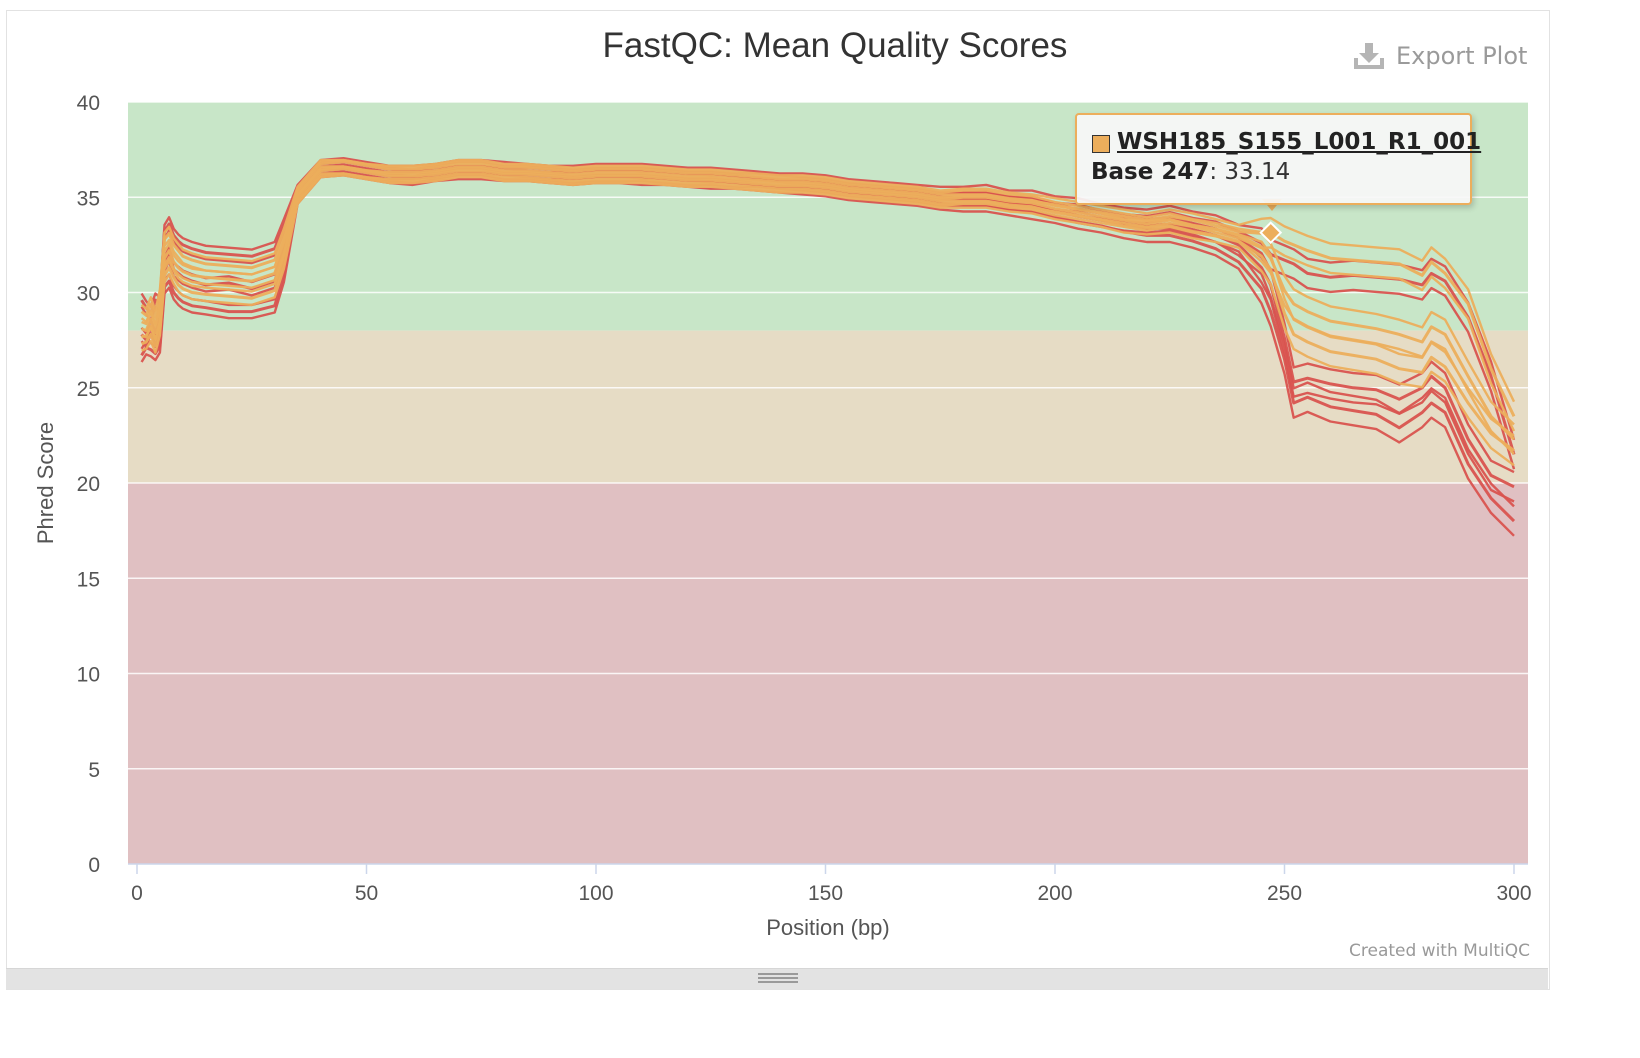 The image size is (1640, 1058). I want to click on y-tick-label: 20, so click(88, 484).